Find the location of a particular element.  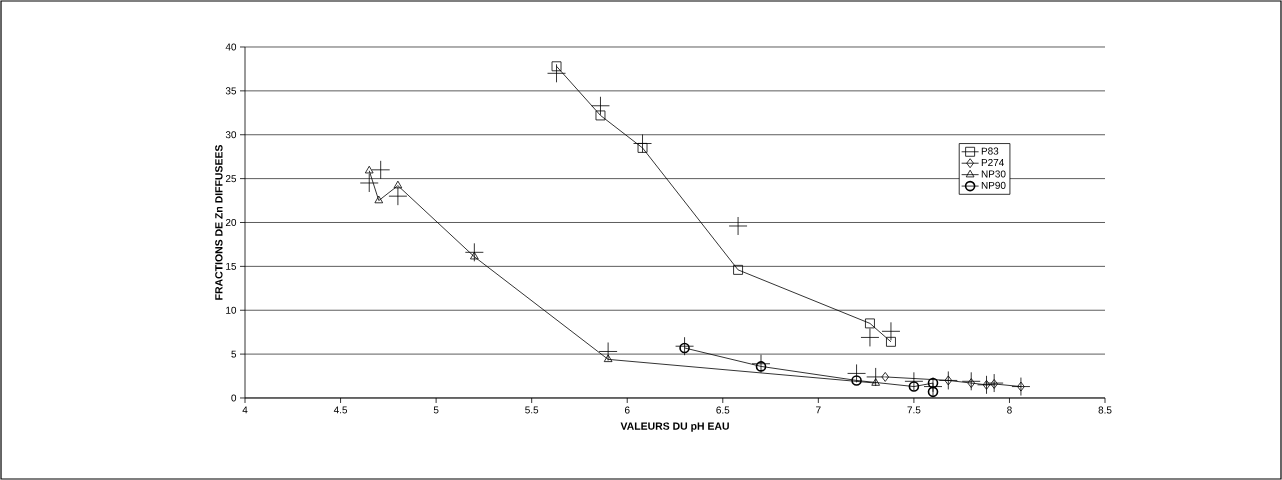

y-axis-title: FRACTIONS DE Zn DIFFUSEES is located at coordinates (219, 222).